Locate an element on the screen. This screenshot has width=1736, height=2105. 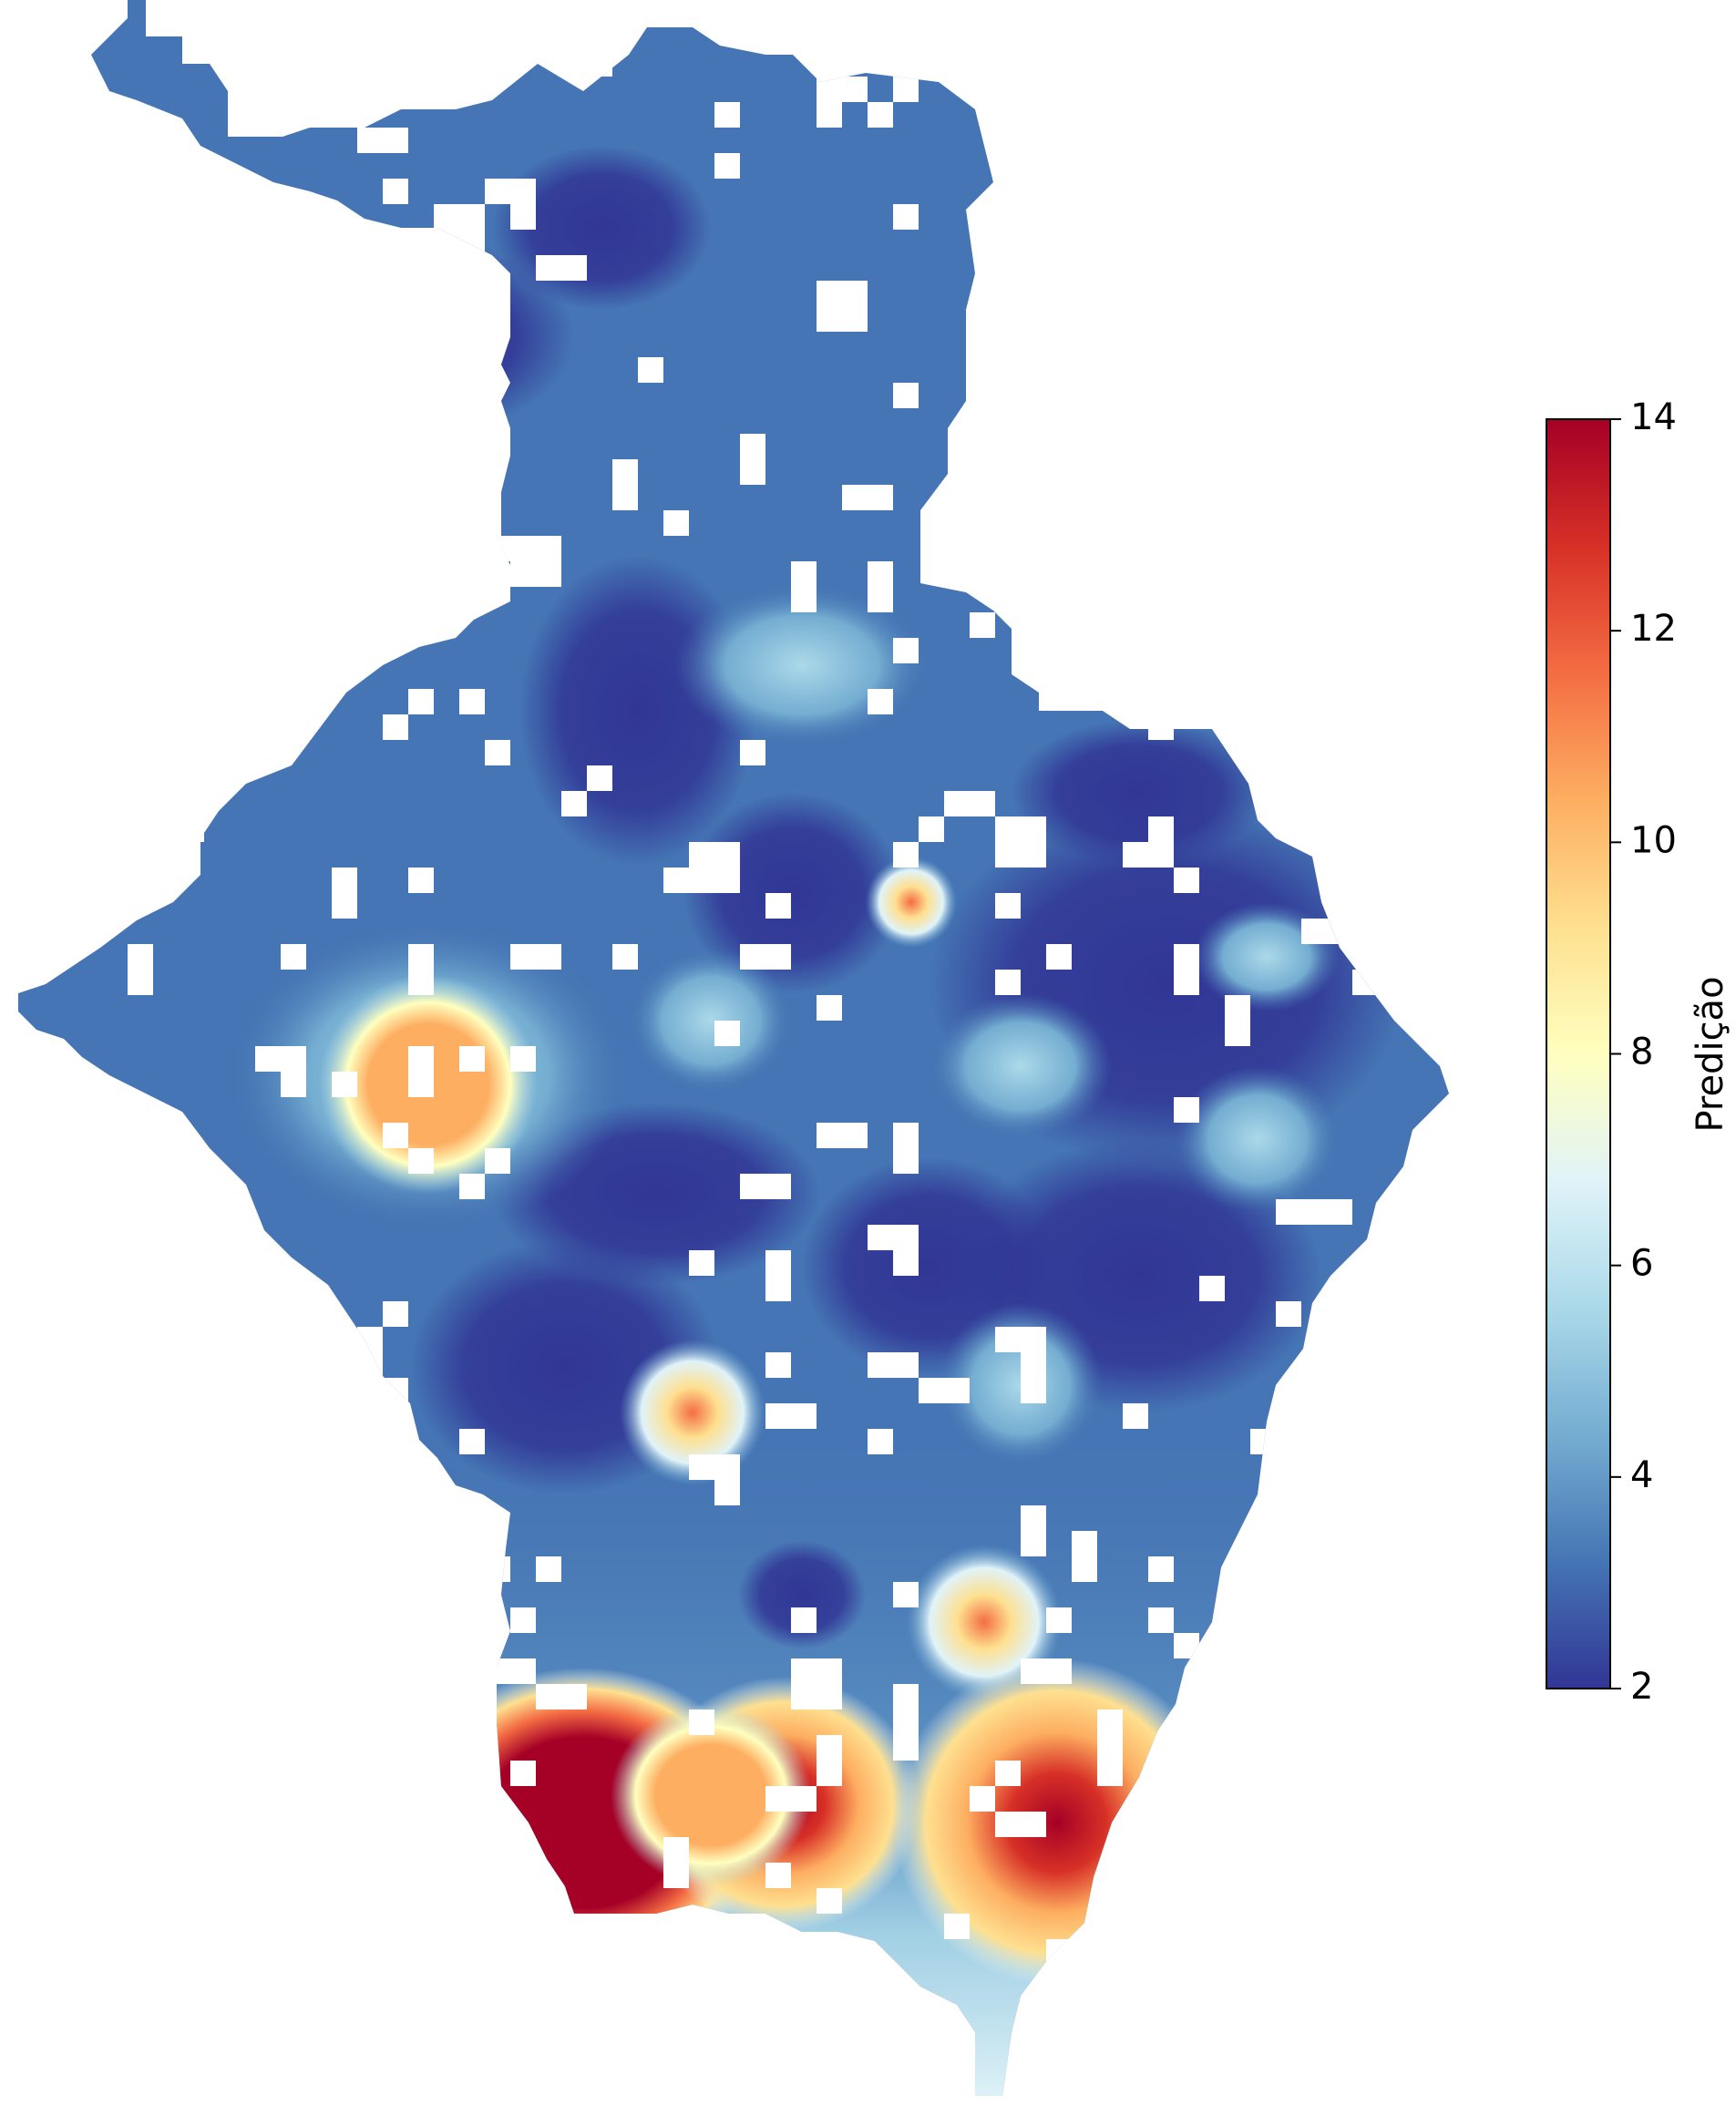
colorbar-tick-label: 14 is located at coordinates (1653, 417).